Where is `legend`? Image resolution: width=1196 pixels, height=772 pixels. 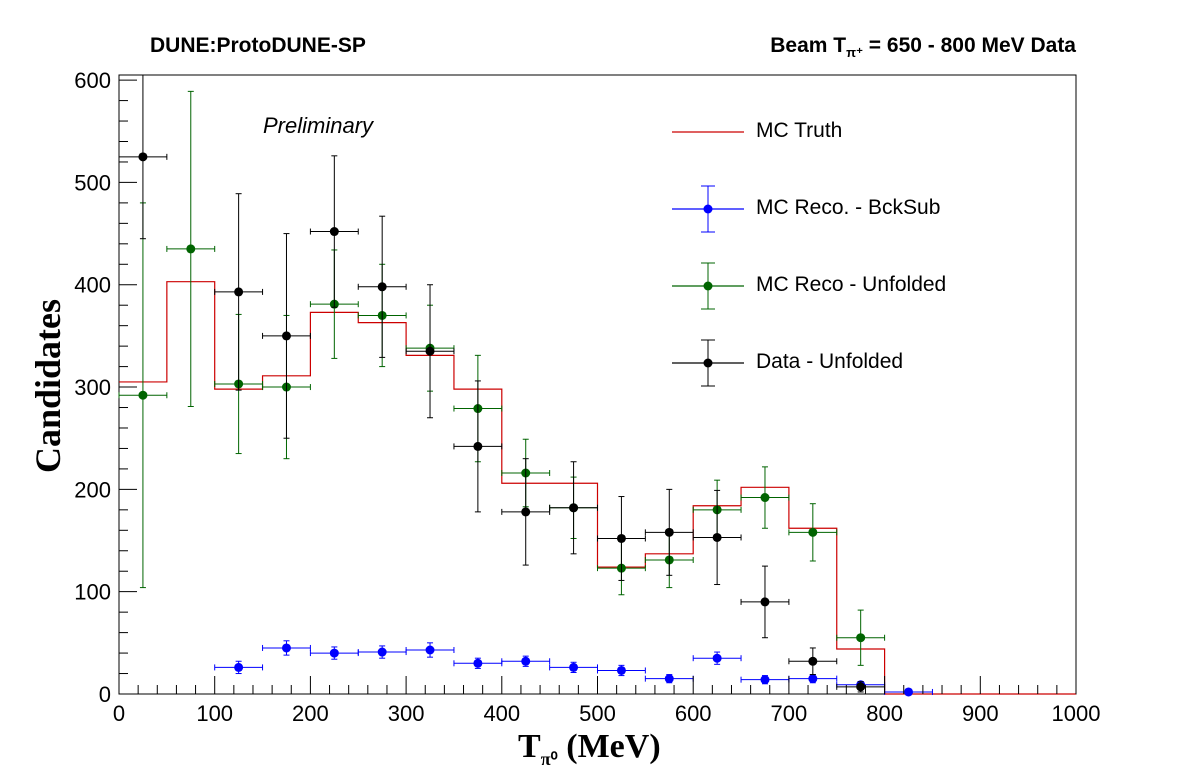 legend is located at coordinates (708, 259).